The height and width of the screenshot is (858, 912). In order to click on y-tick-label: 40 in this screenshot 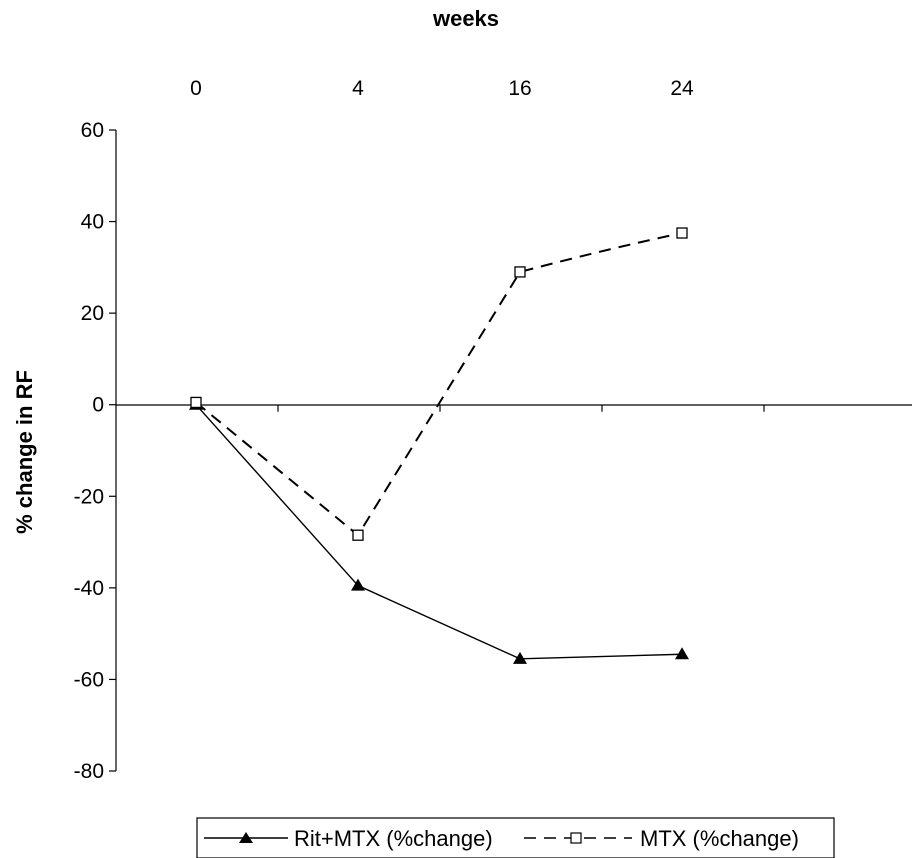, I will do `click(92, 222)`.